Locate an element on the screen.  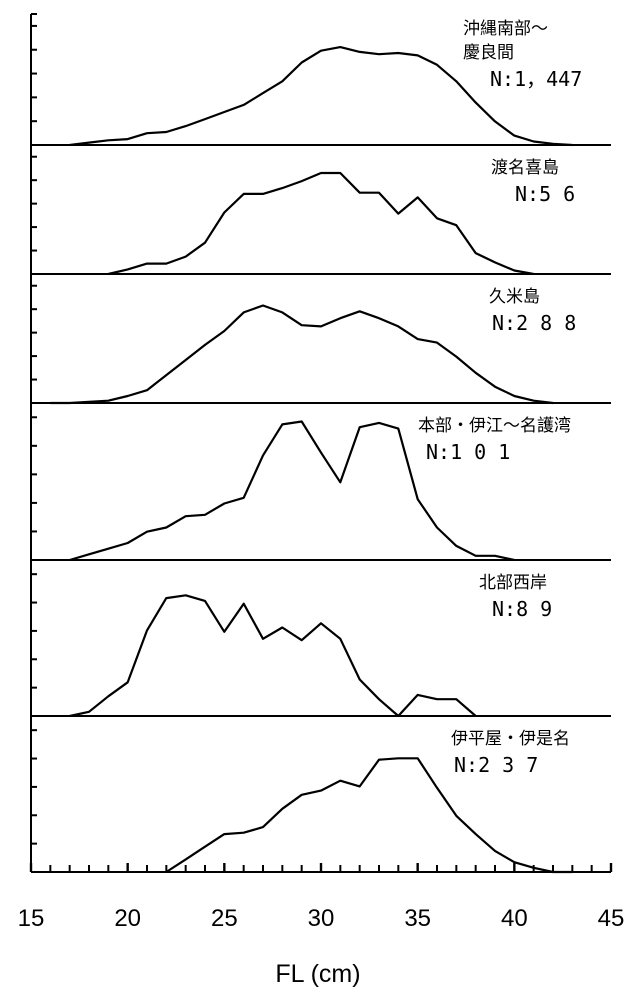
x-tick-label-40: 40 is located at coordinates (514, 918).